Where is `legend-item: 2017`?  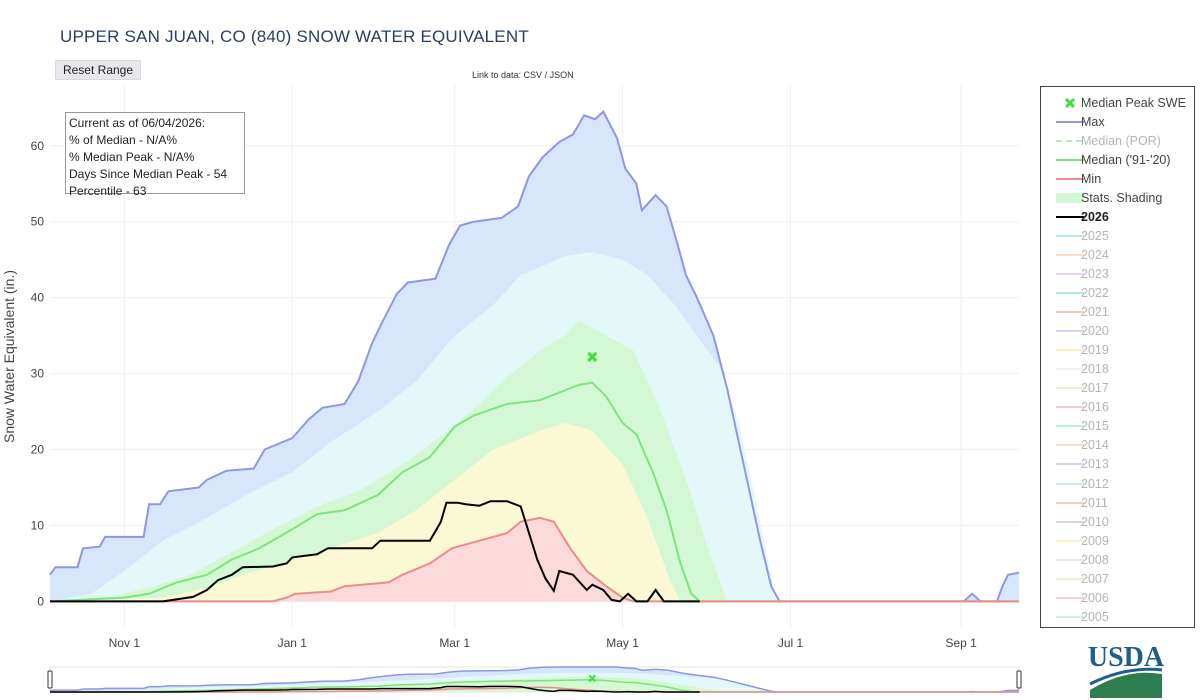
legend-item: 2017 is located at coordinates (1116, 388).